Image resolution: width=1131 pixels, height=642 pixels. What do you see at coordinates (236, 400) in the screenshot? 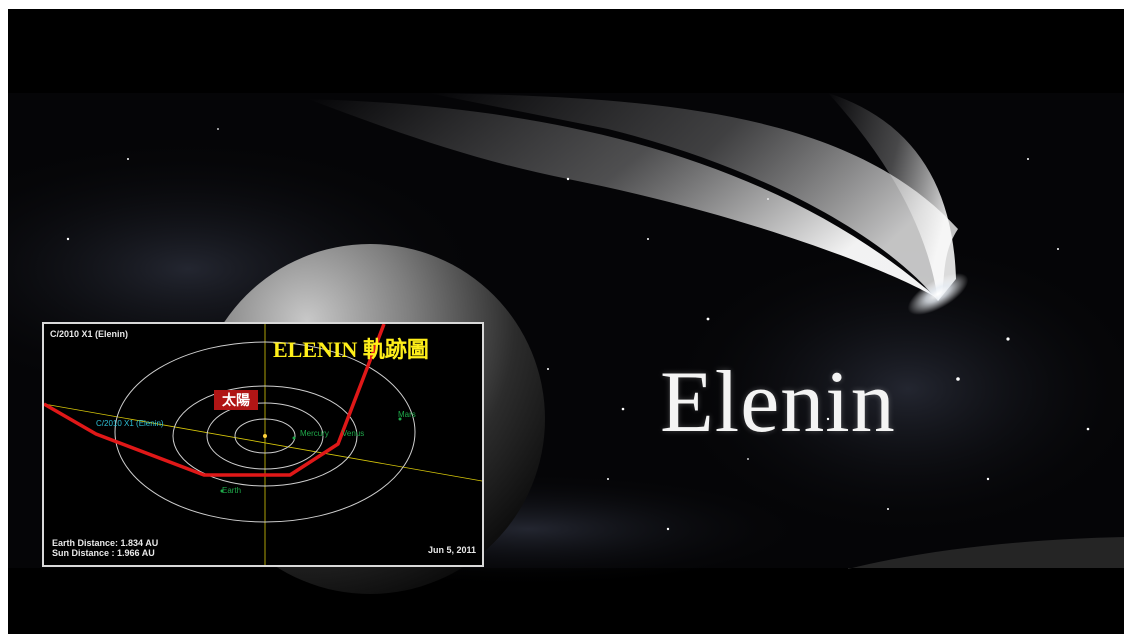
I see `sun-label: 太陽` at bounding box center [236, 400].